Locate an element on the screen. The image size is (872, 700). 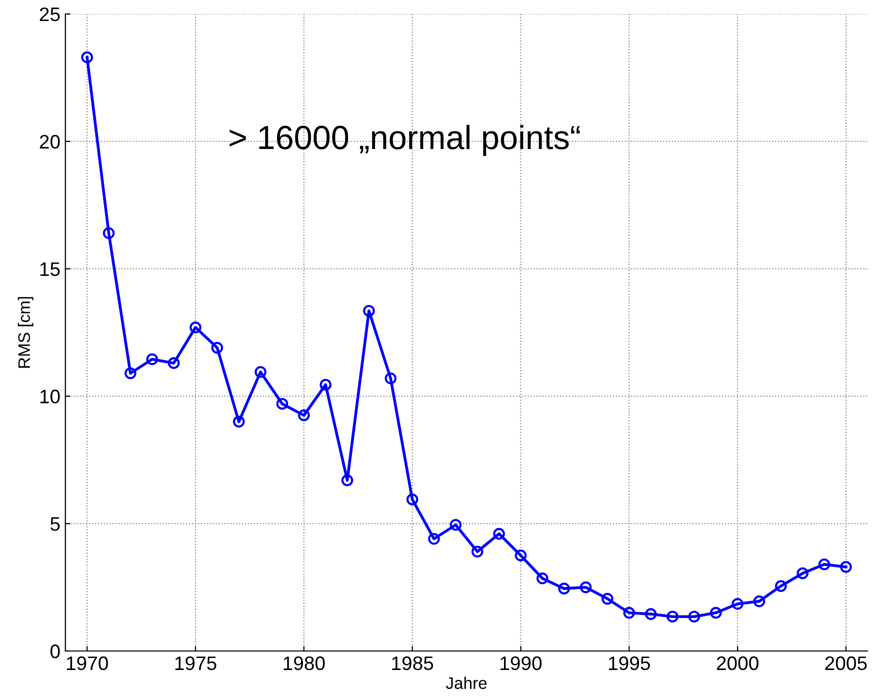
x-tick-label: 1995 is located at coordinates (629, 663).